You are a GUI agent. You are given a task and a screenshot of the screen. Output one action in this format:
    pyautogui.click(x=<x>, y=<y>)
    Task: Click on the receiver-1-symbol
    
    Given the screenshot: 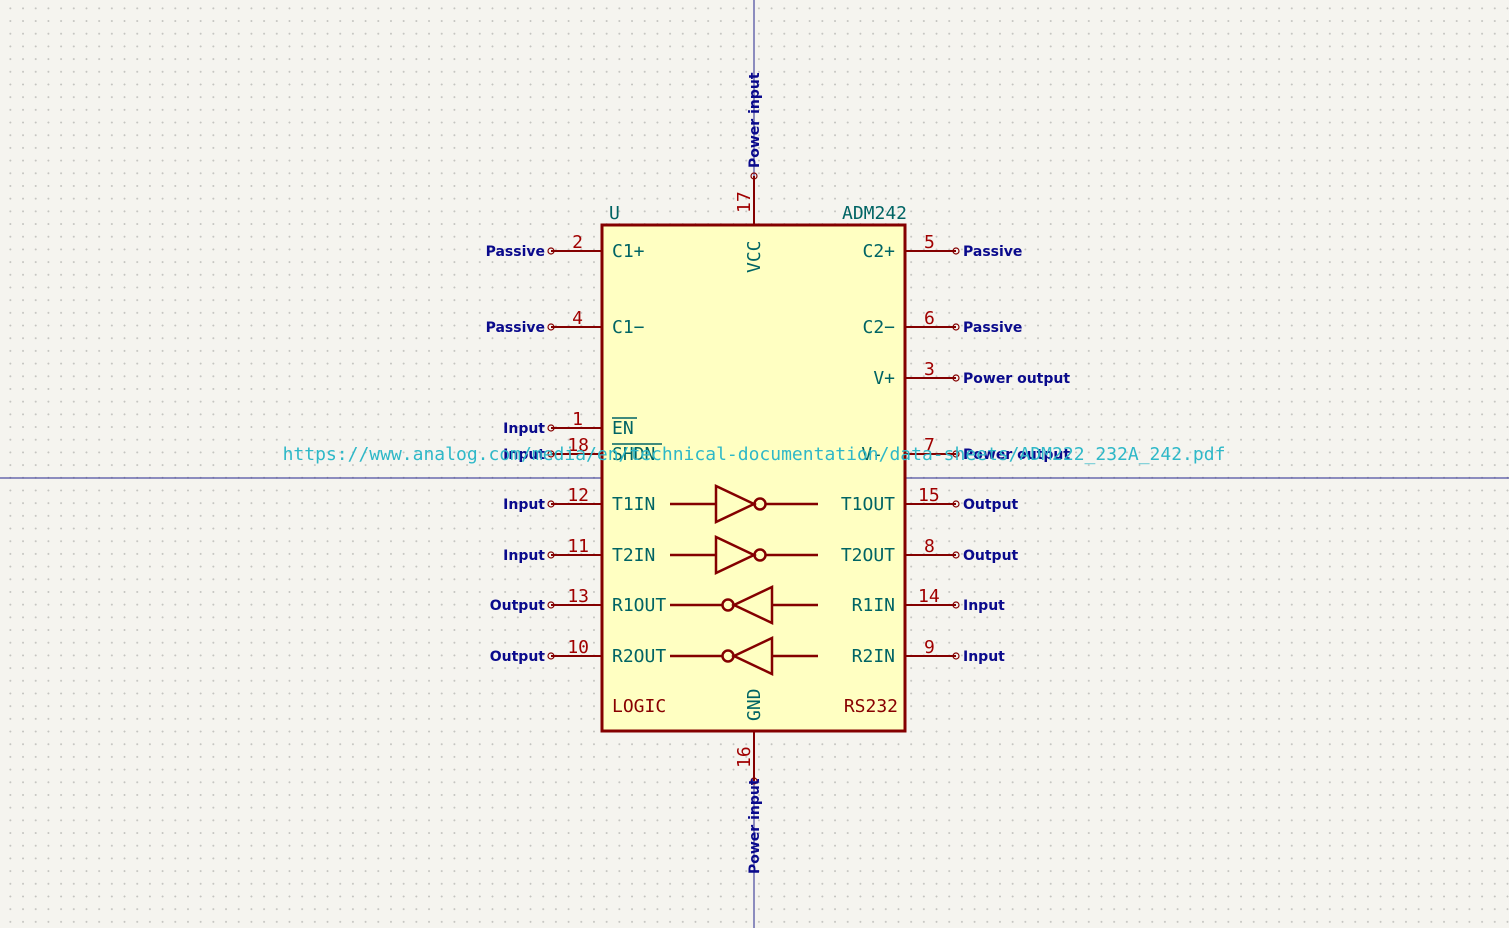 What is the action you would take?
    pyautogui.click(x=744, y=605)
    